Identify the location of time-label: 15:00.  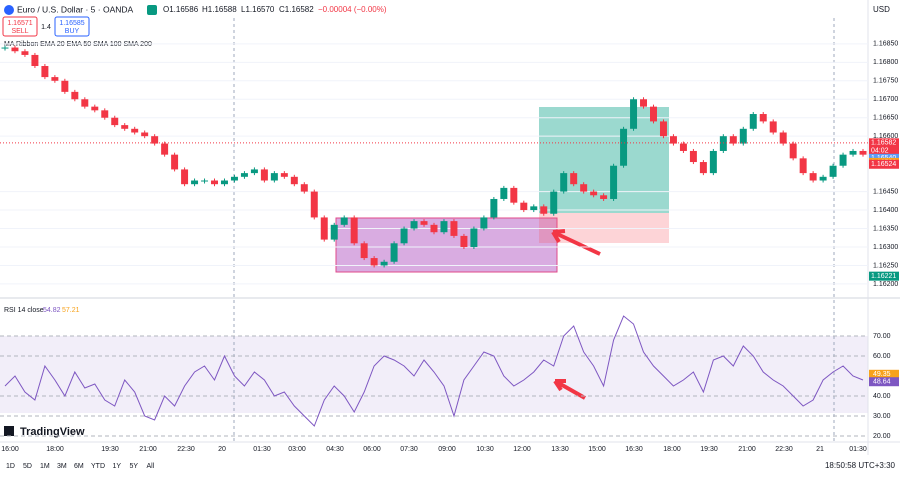
(597, 449).